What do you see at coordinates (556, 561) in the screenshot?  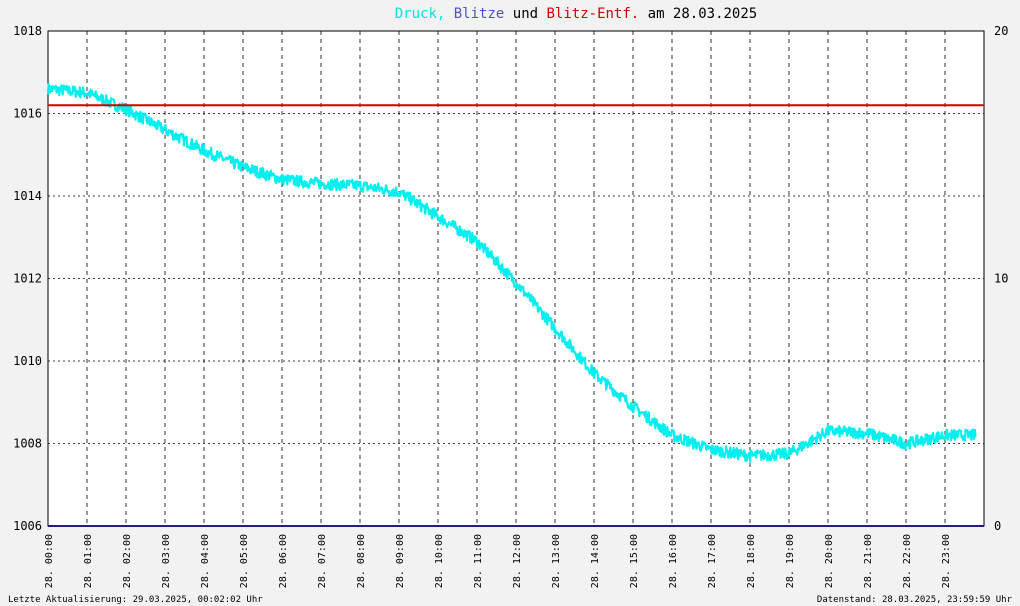 I see `x-tick-label: 28. 13:00` at bounding box center [556, 561].